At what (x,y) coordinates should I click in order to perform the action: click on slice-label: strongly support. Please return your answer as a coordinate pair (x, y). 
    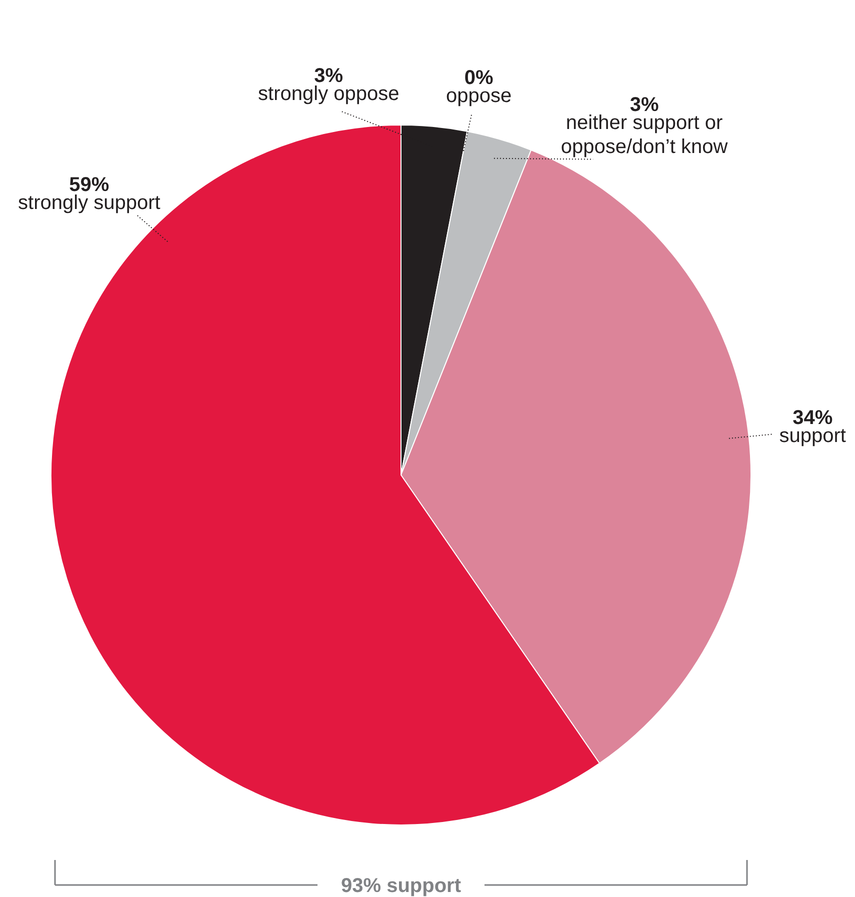
    Looking at the image, I should click on (89, 203).